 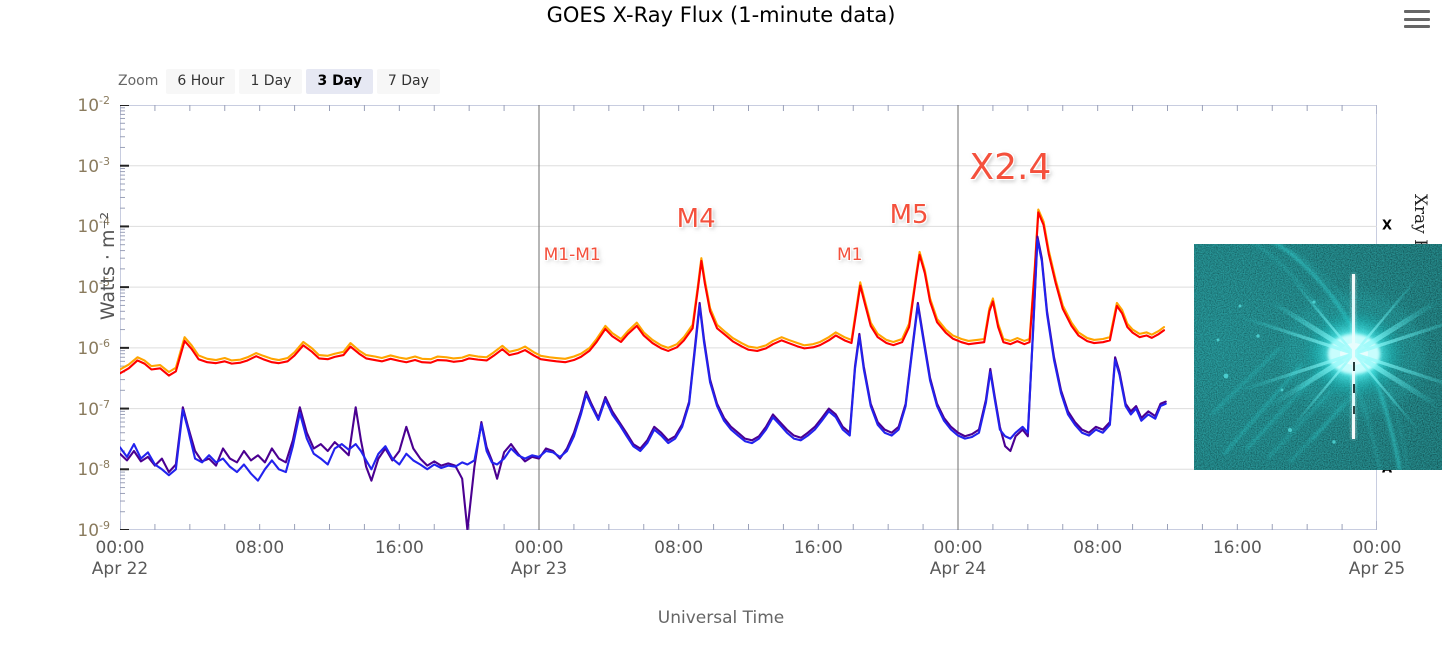 I want to click on x-tick-date: Apr 22, so click(x=120, y=569).